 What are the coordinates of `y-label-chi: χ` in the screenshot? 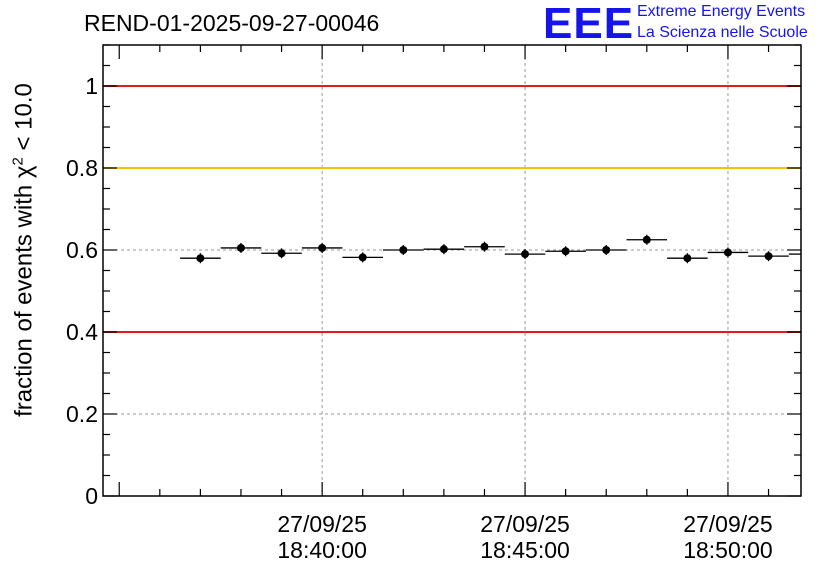 It's located at (24, 172).